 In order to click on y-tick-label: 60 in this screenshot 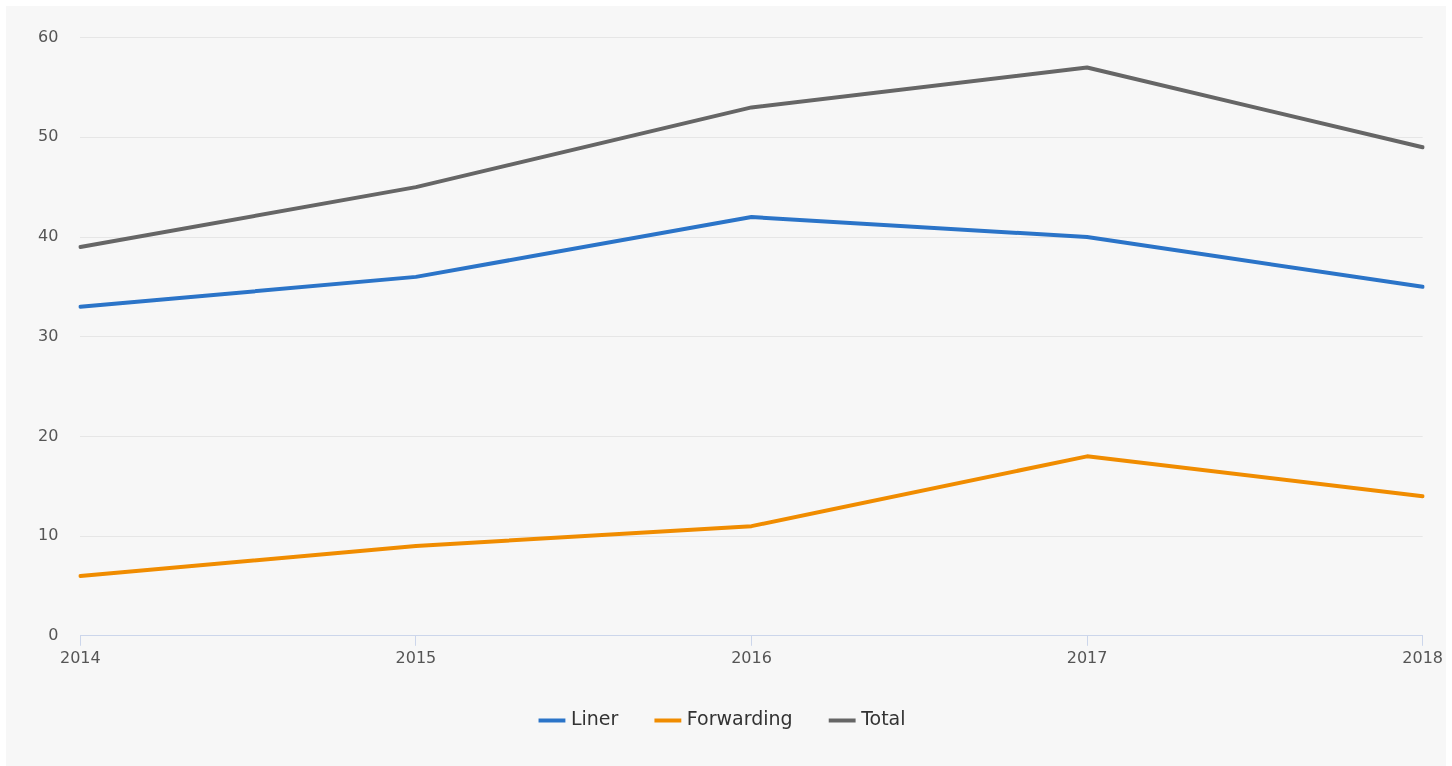, I will do `click(48, 36)`.